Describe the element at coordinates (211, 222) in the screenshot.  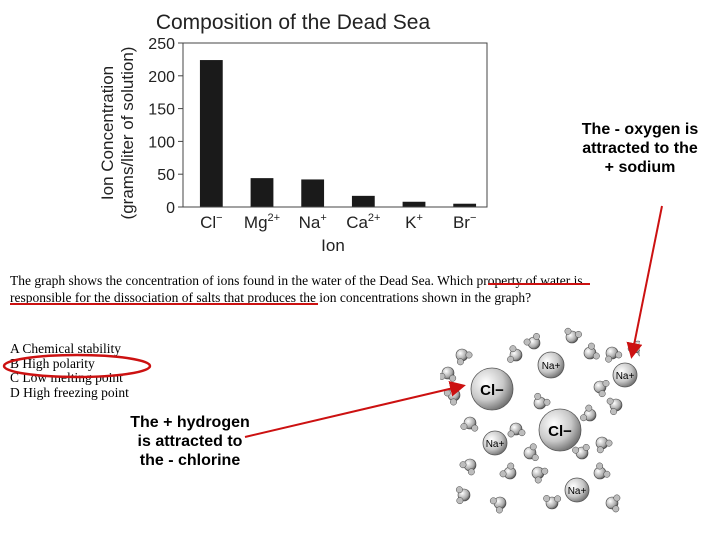
I see `x-tick-label-0: Cl−` at that location.